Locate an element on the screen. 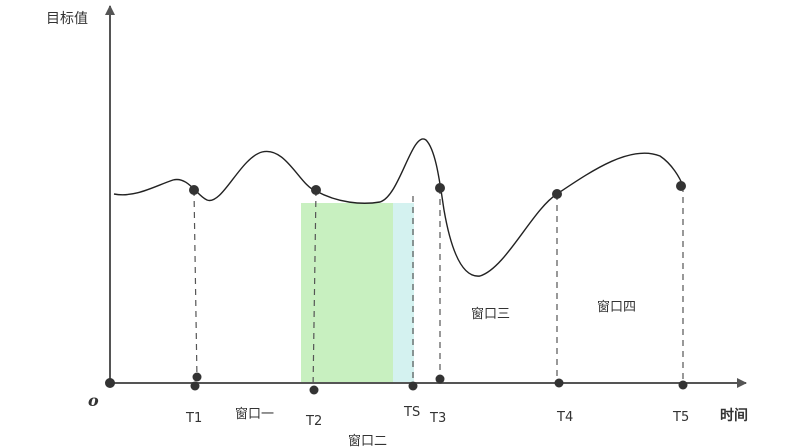 The image size is (794, 448). tick-label-t5: T5 is located at coordinates (680, 417).